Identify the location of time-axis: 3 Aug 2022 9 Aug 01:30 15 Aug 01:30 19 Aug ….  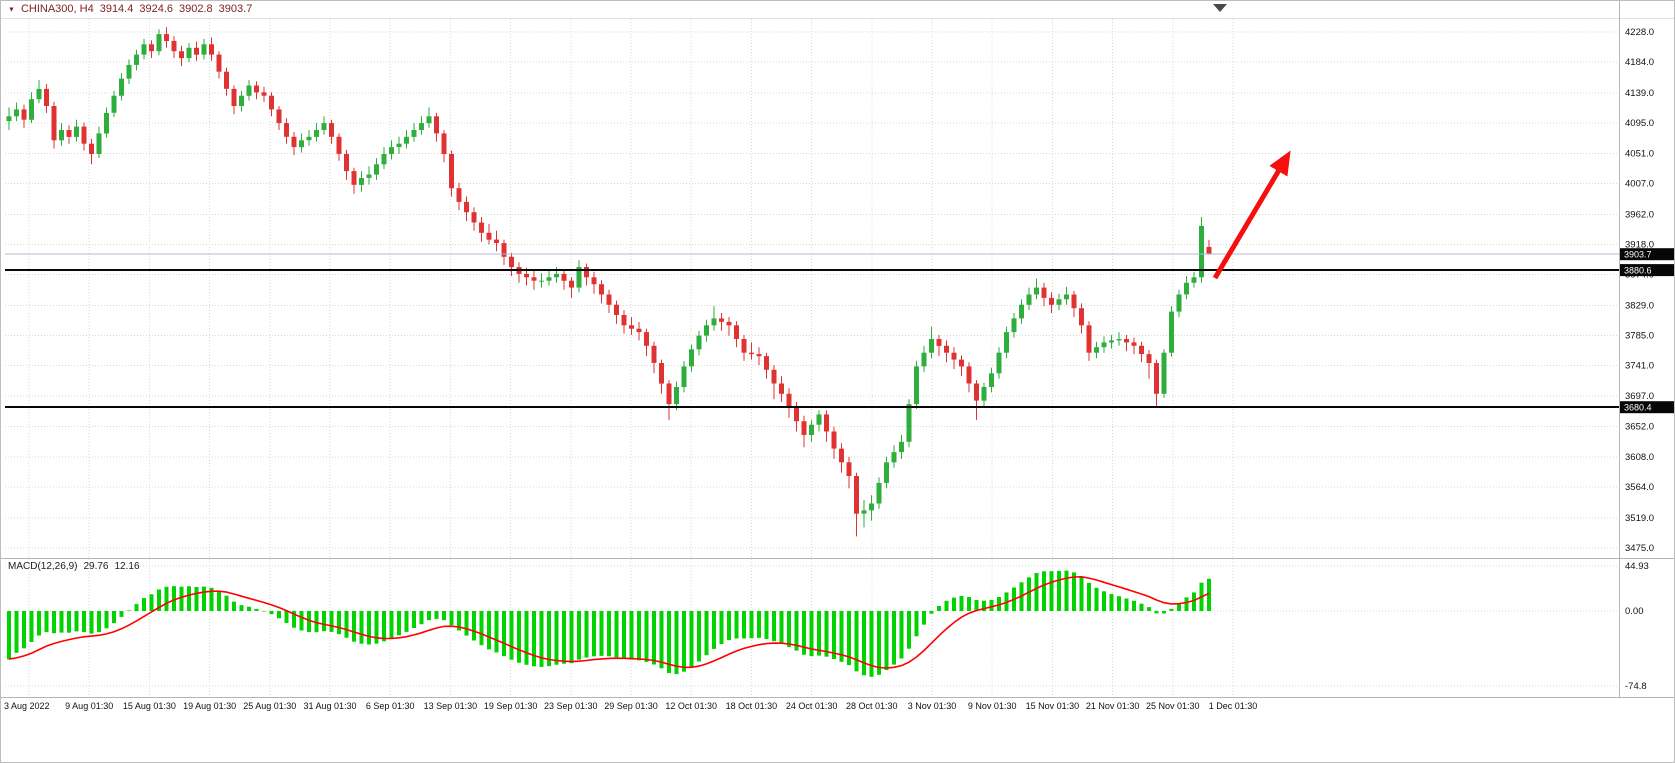
(630, 706).